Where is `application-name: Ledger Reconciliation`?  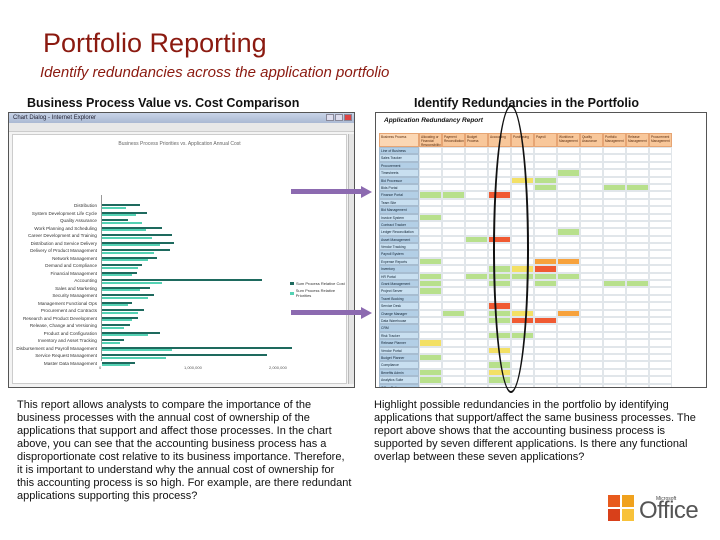
application-name: Ledger Reconciliation is located at coordinates (399, 232).